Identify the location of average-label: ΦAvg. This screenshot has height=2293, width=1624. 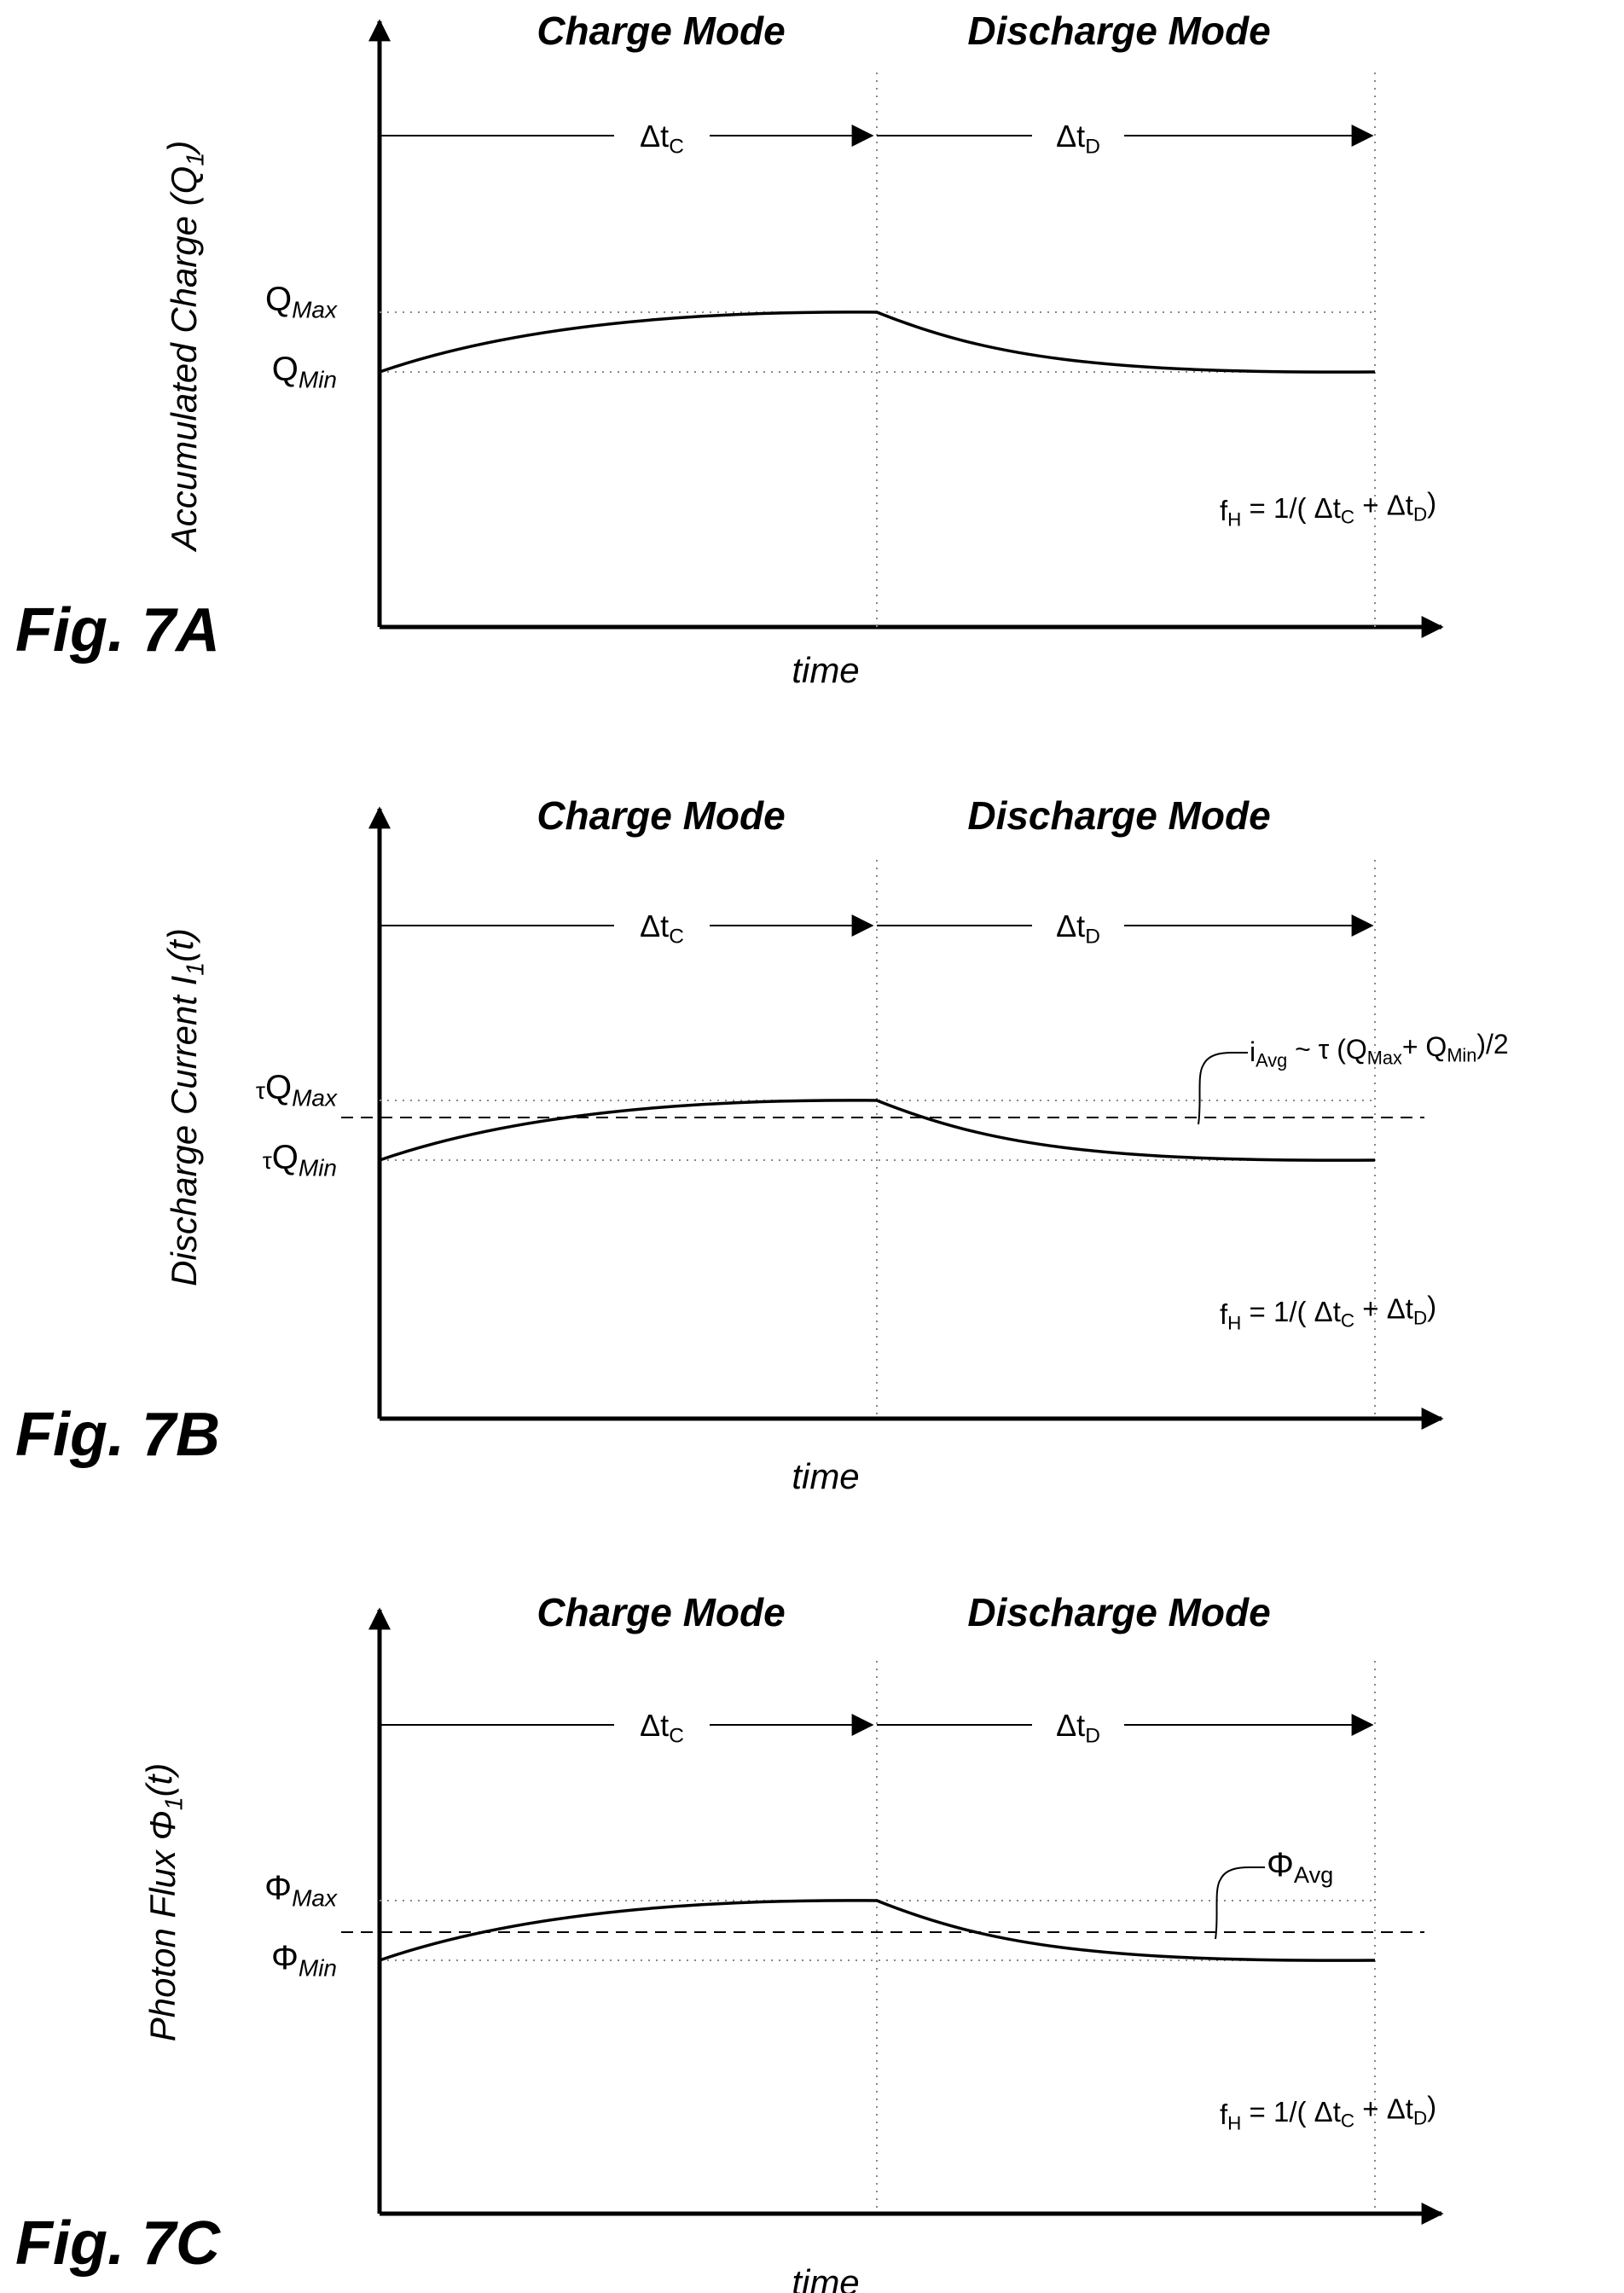
(1300, 1867).